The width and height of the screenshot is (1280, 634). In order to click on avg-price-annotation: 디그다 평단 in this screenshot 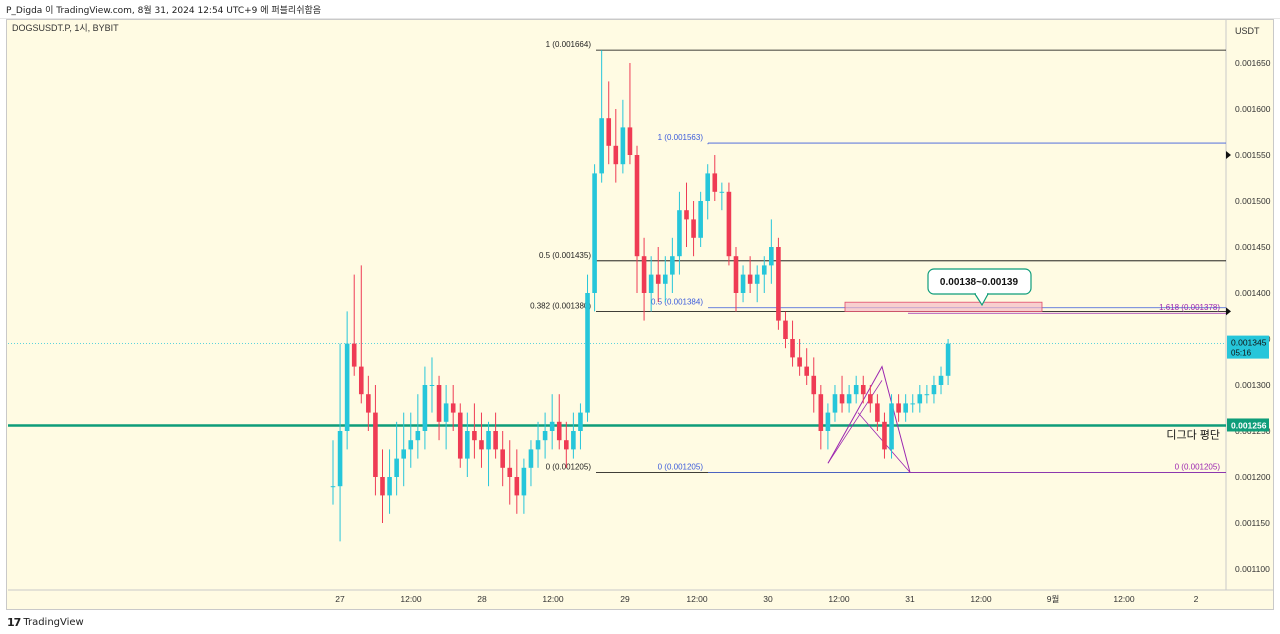, I will do `click(1193, 434)`.